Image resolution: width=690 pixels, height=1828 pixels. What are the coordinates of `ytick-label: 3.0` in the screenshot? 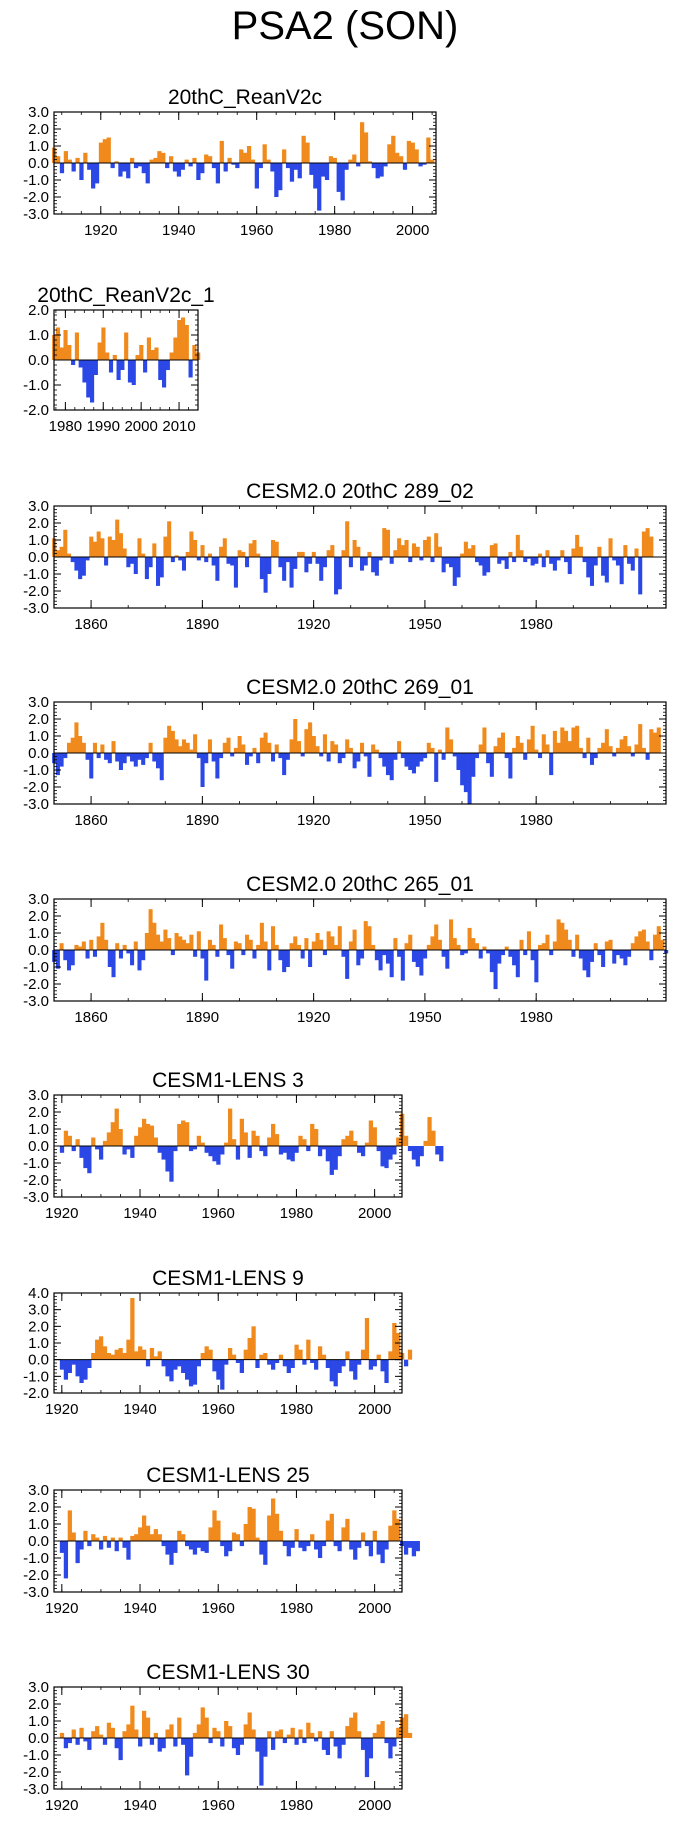 It's located at (38, 1095).